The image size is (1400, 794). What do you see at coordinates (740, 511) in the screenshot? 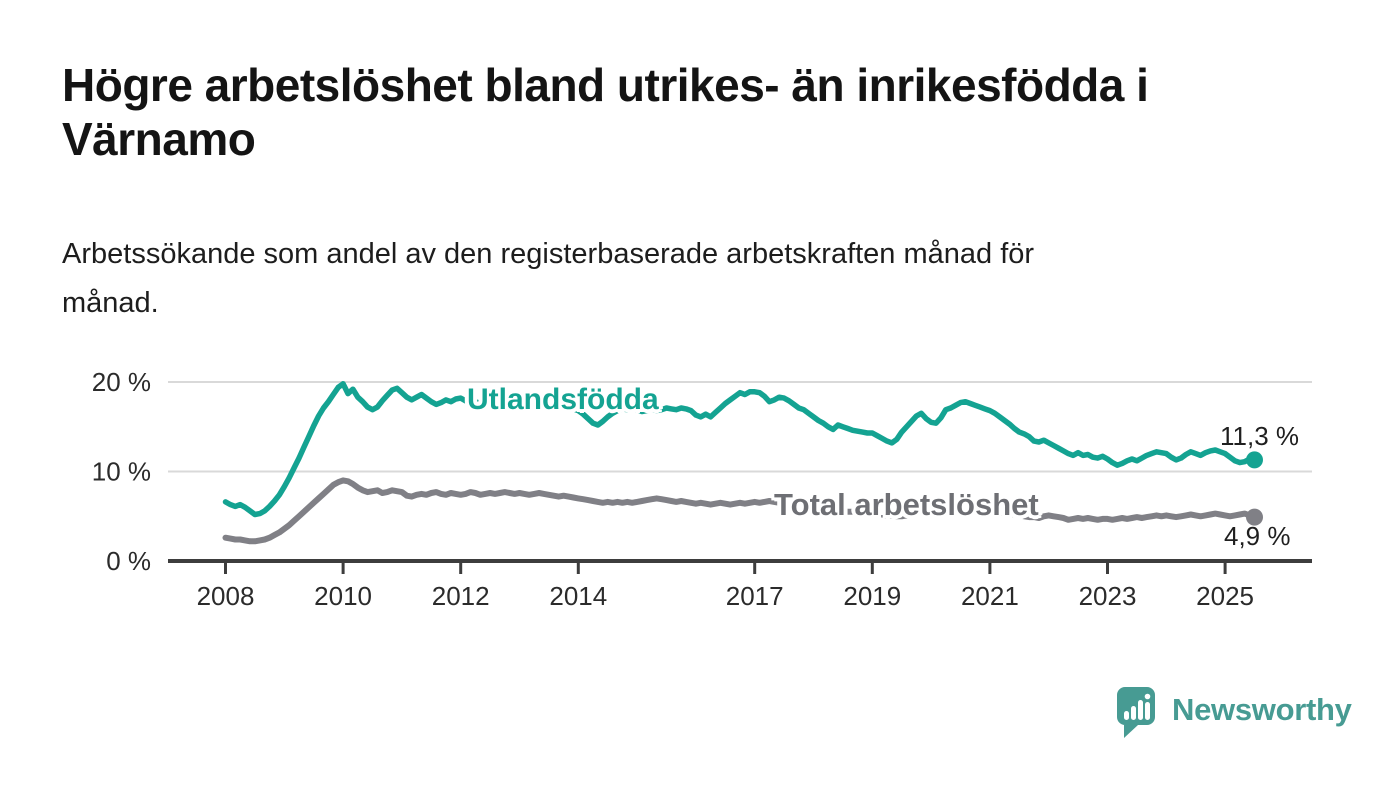
I see `series-line-total` at bounding box center [740, 511].